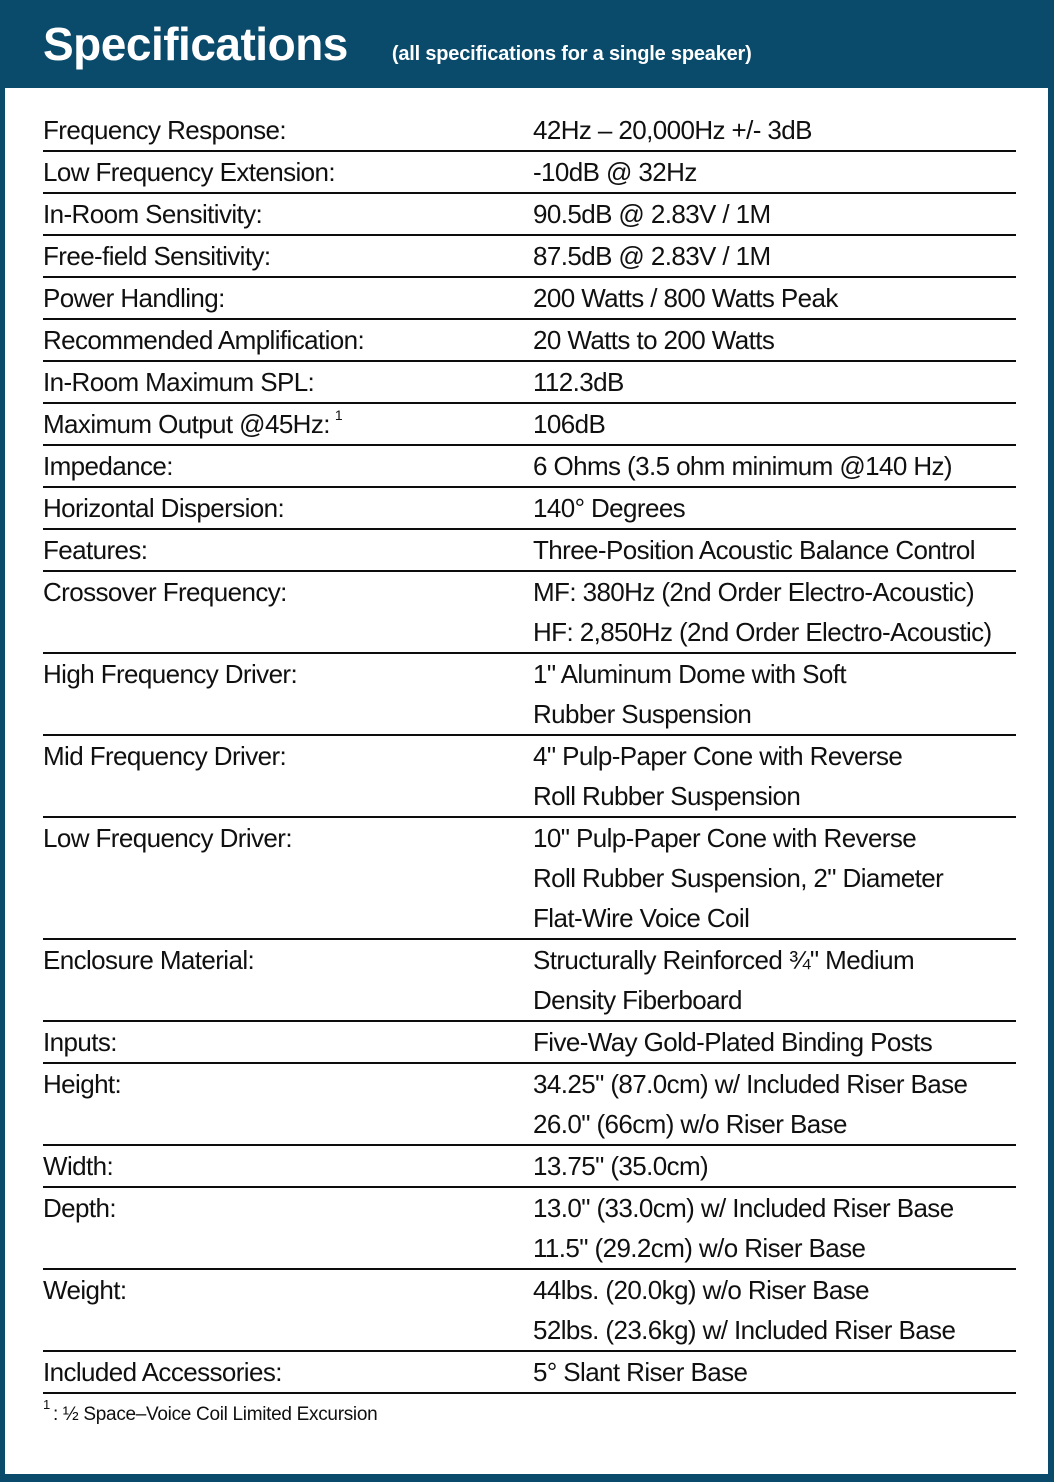 This screenshot has height=1482, width=1054. Describe the element at coordinates (165, 130) in the screenshot. I see `row-label: Frequency Response:` at that location.